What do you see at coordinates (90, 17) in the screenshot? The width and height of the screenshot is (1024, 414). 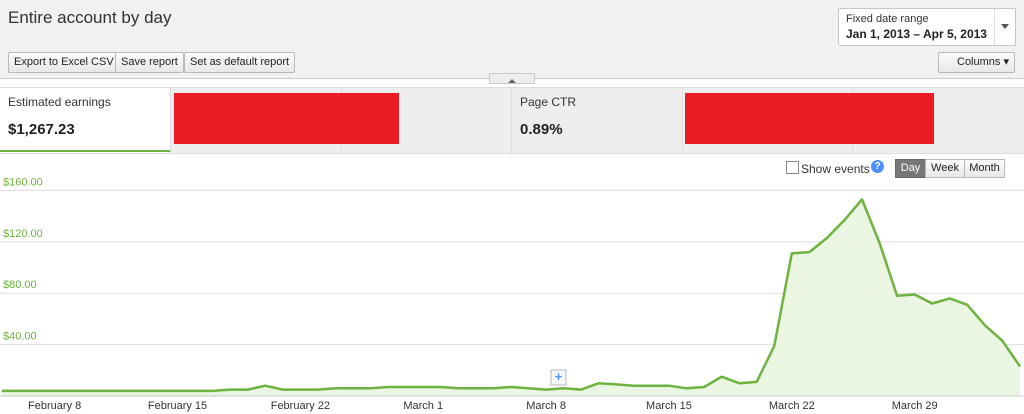 I see `report-title: Entire account by day` at bounding box center [90, 17].